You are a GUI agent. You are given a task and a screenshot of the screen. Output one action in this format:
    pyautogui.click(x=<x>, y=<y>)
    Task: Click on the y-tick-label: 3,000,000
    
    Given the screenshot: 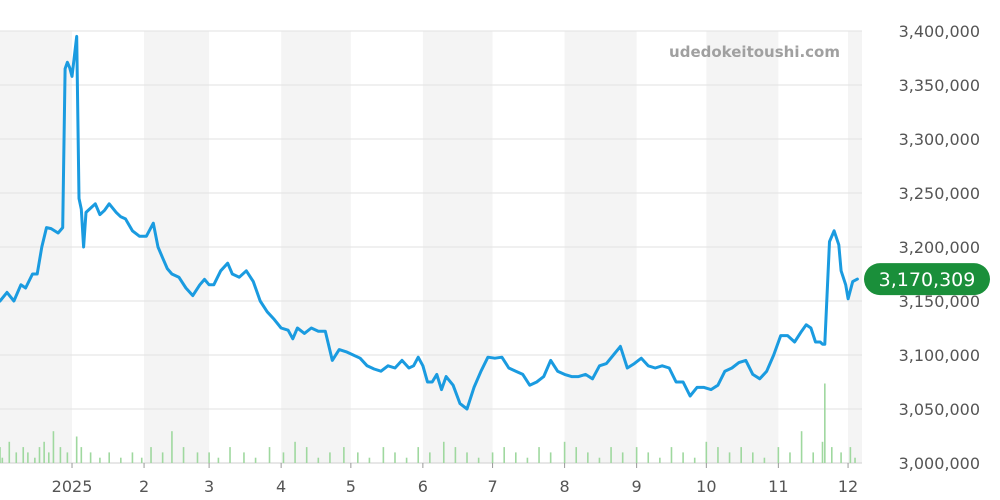 What is the action you would take?
    pyautogui.click(x=939, y=463)
    